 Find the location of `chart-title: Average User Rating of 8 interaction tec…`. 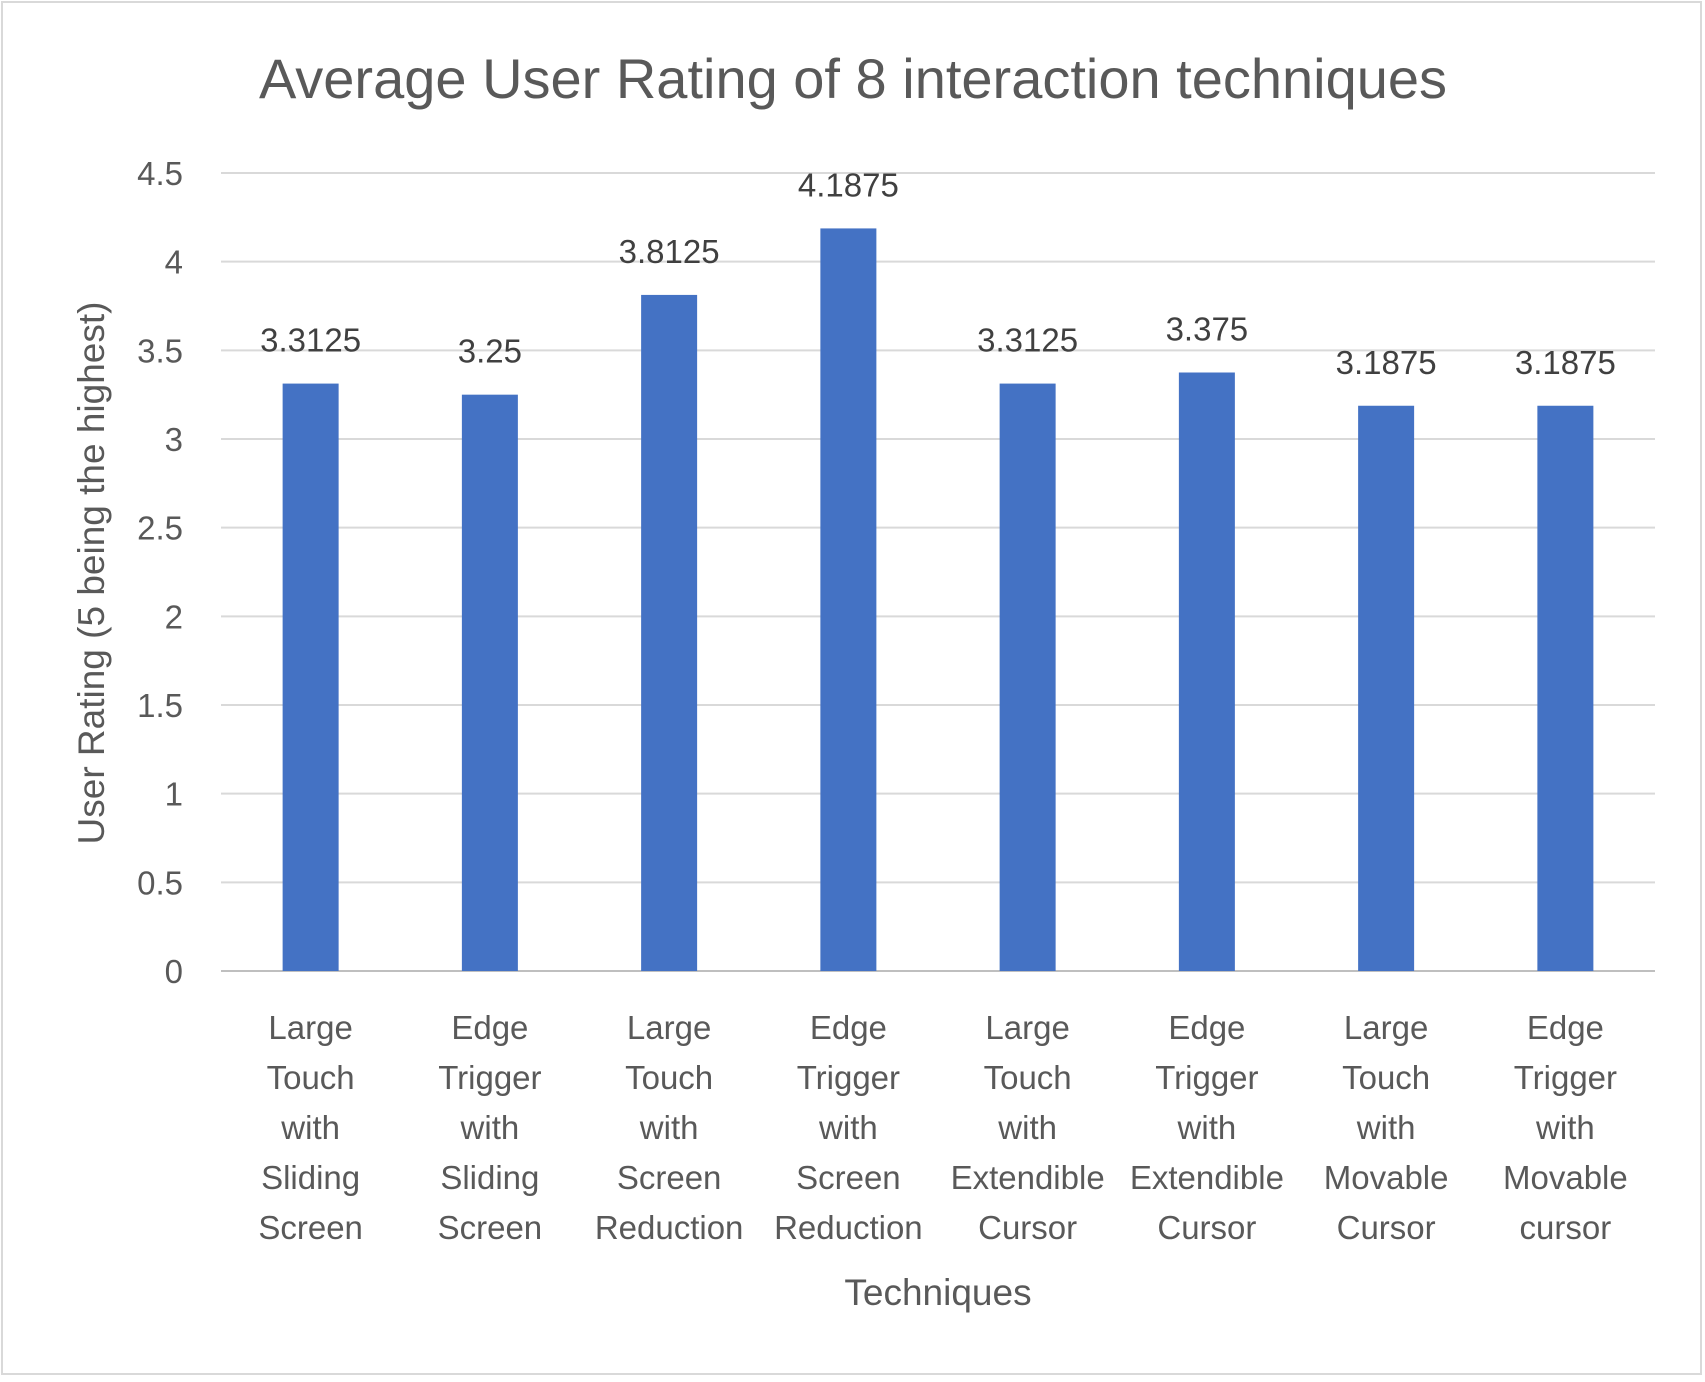

chart-title: Average User Rating of 8 interaction tec… is located at coordinates (853, 78).